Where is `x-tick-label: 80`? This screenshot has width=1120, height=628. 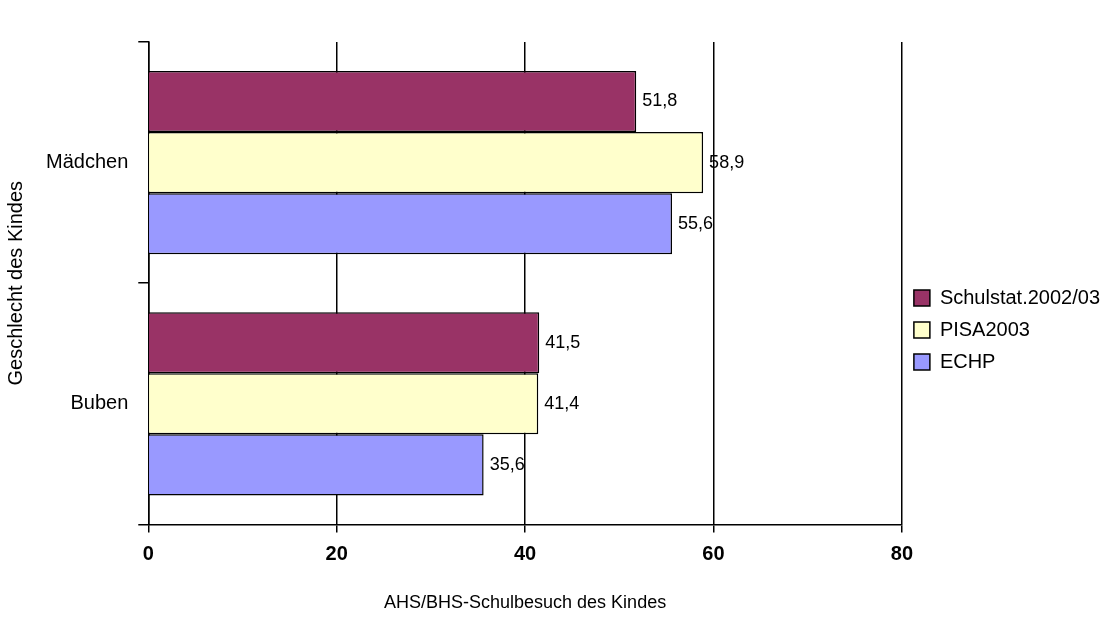
x-tick-label: 80 is located at coordinates (902, 552).